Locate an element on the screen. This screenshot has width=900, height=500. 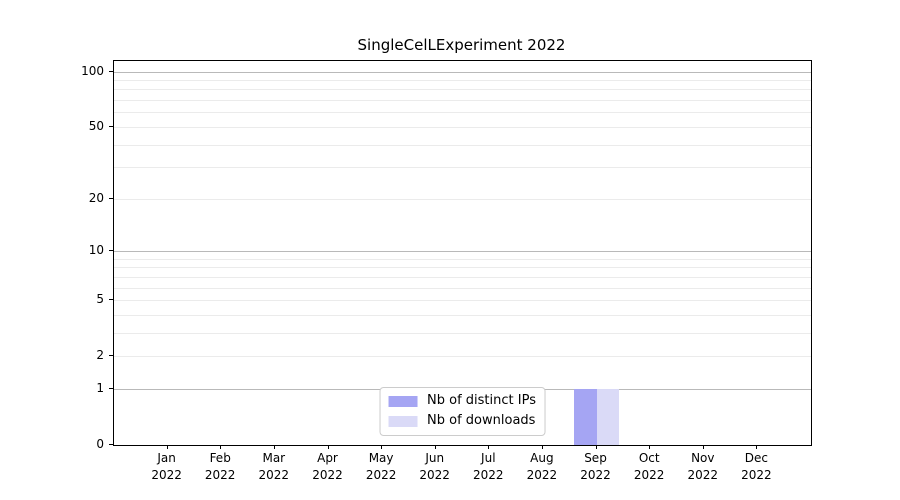
y-tick-label: 0 is located at coordinates (100, 444).